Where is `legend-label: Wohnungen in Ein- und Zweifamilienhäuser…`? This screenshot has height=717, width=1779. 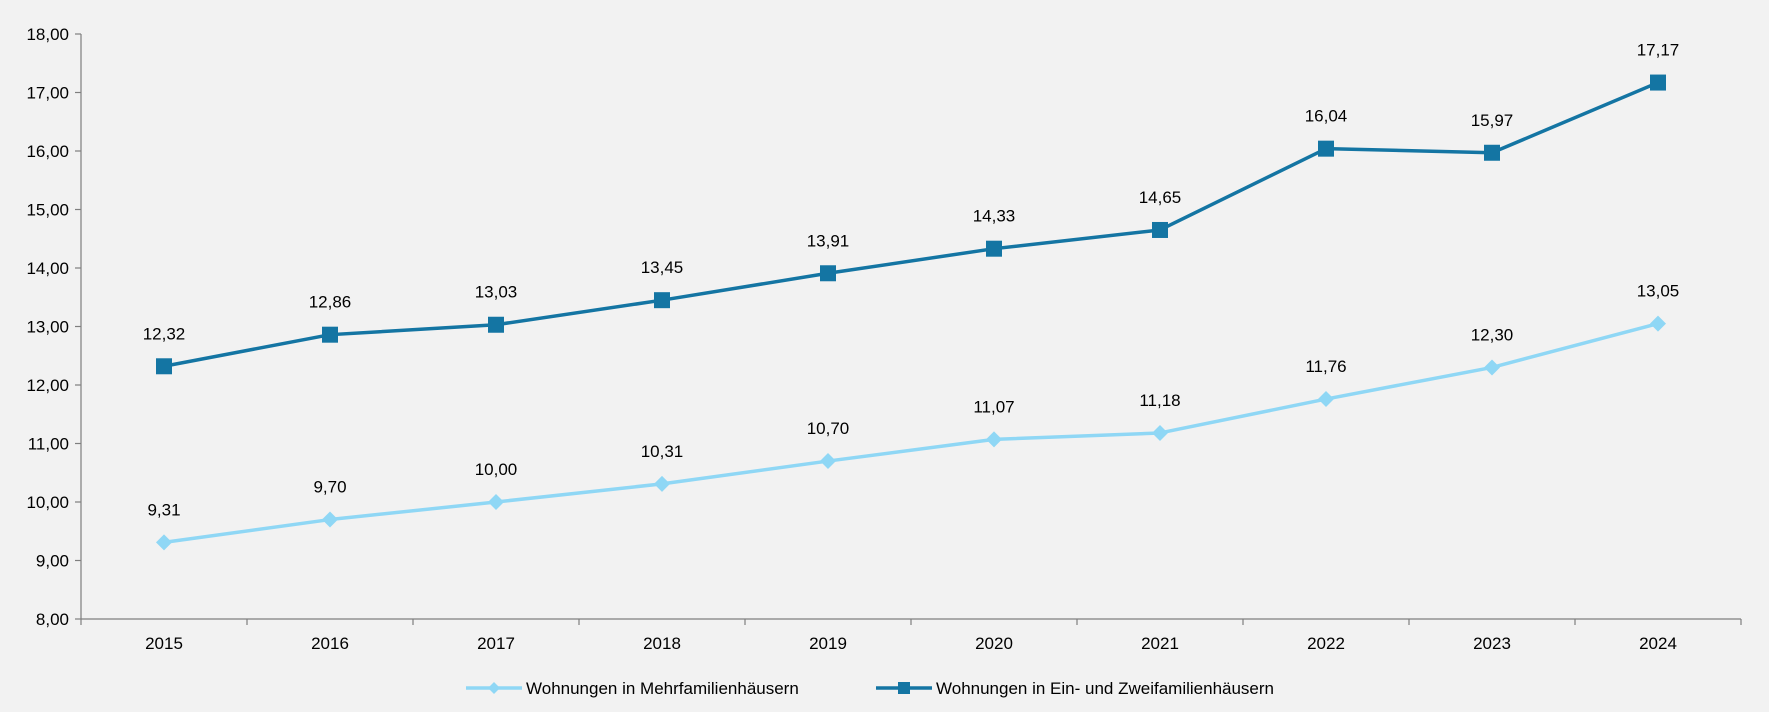 legend-label: Wohnungen in Ein- und Zweifamilienhäuser… is located at coordinates (1105, 688).